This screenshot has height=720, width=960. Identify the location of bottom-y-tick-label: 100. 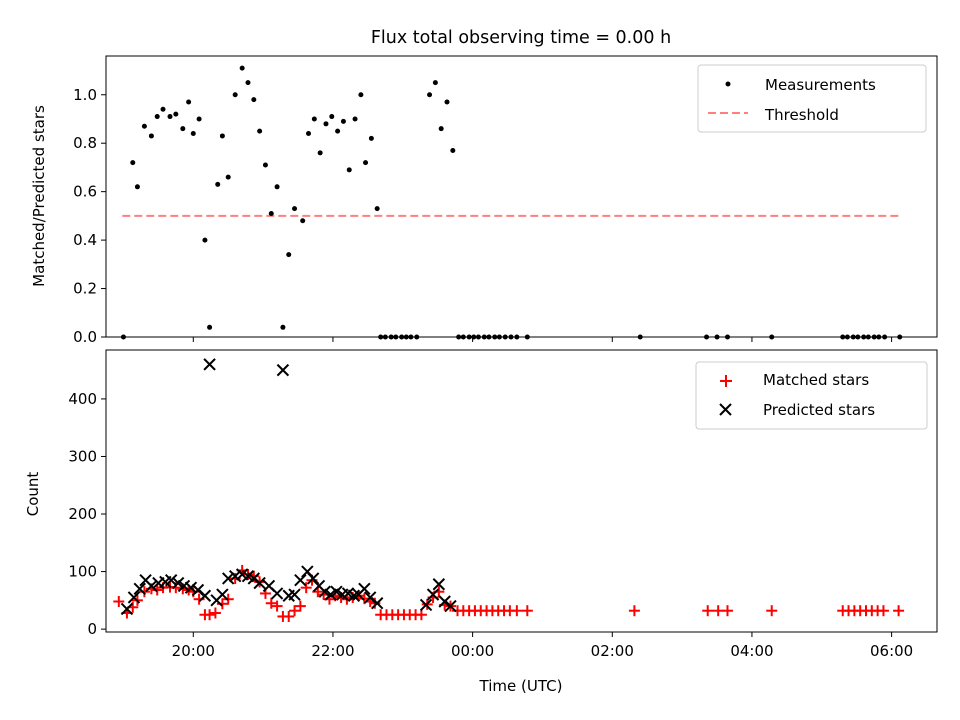
(82, 572).